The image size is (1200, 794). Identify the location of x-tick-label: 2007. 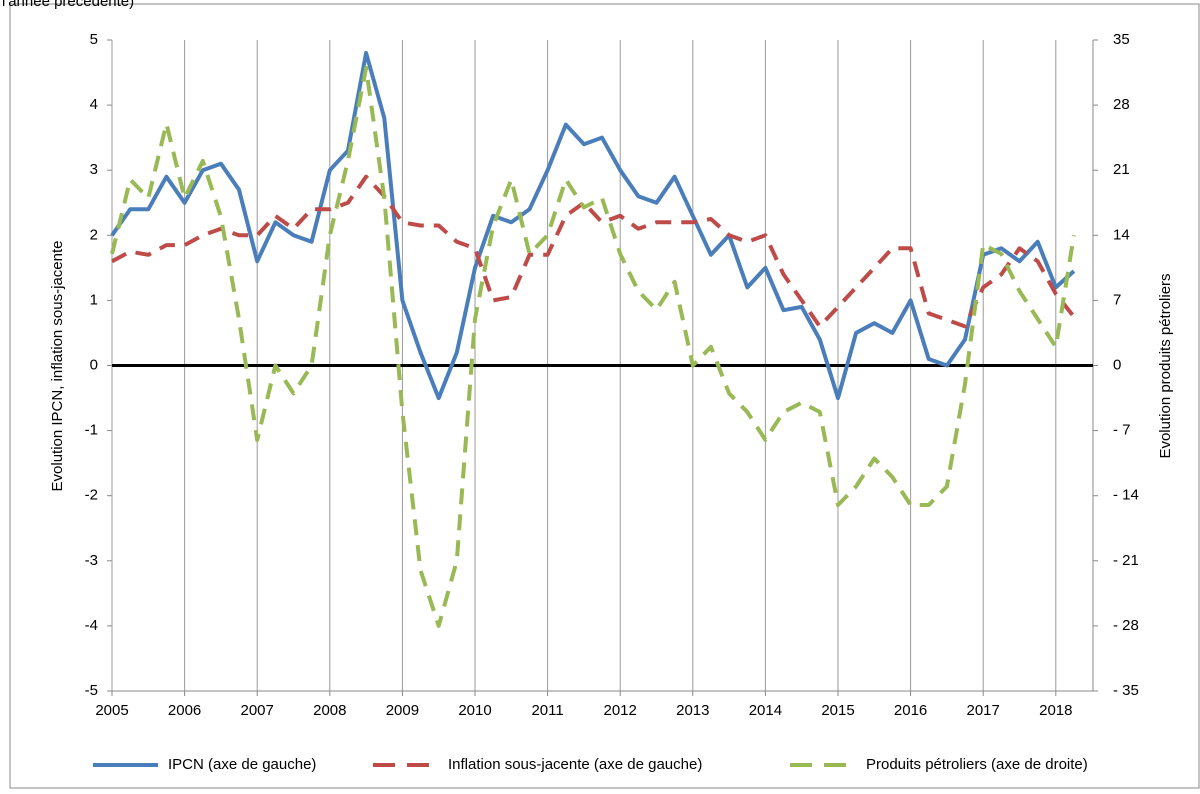
(257, 710).